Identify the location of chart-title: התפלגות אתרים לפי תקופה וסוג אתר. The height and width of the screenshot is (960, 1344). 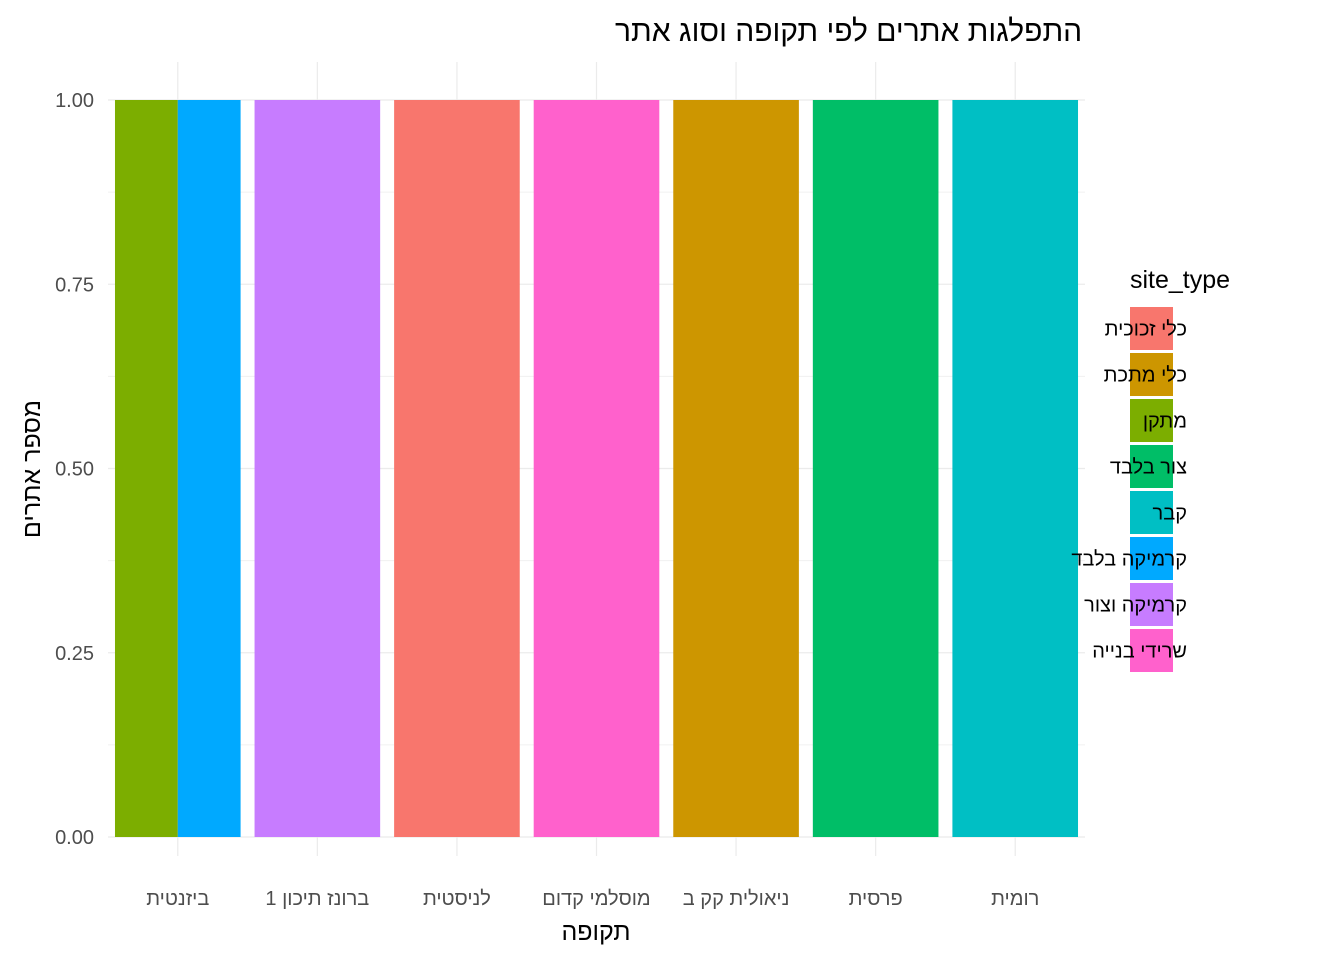
(848, 31).